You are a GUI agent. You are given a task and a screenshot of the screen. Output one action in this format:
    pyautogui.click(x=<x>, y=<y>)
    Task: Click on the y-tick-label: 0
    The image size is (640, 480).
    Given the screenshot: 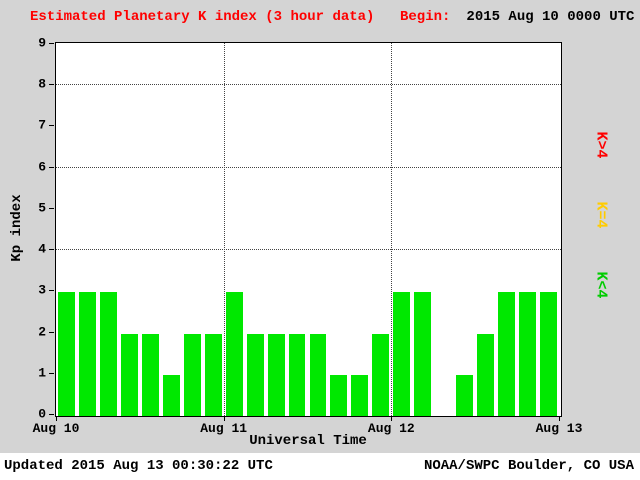 What is the action you would take?
    pyautogui.click(x=42, y=414)
    